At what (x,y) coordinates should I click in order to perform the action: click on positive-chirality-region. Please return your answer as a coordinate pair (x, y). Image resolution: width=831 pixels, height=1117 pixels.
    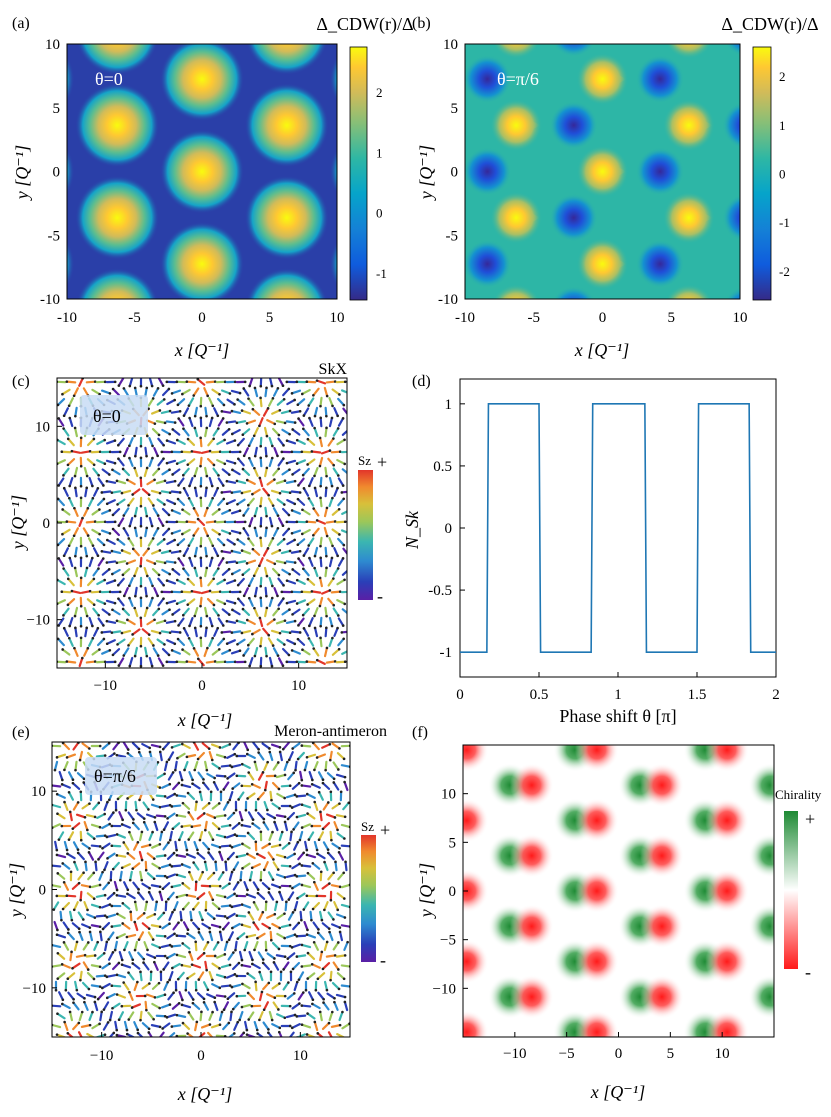
    Looking at the image, I should click on (822, 891).